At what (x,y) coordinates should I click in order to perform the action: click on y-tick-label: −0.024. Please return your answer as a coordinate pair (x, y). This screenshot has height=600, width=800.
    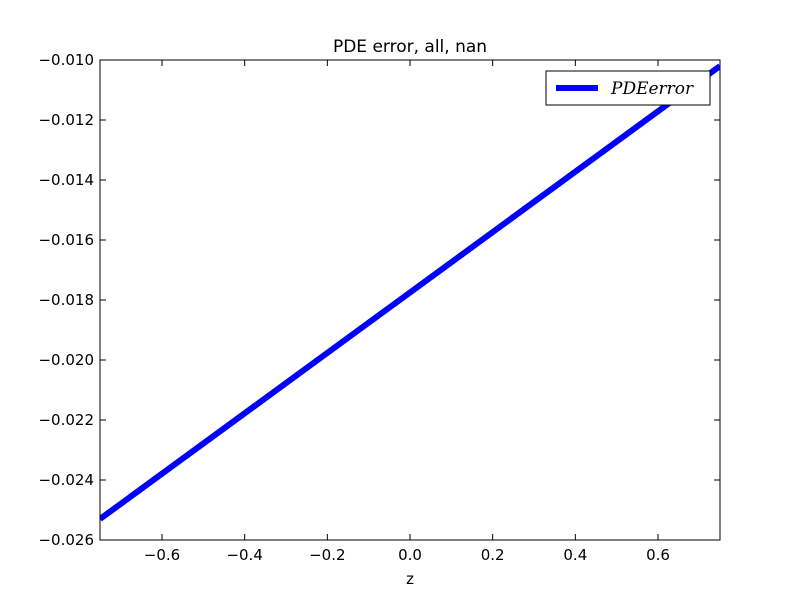
    Looking at the image, I should click on (66, 480).